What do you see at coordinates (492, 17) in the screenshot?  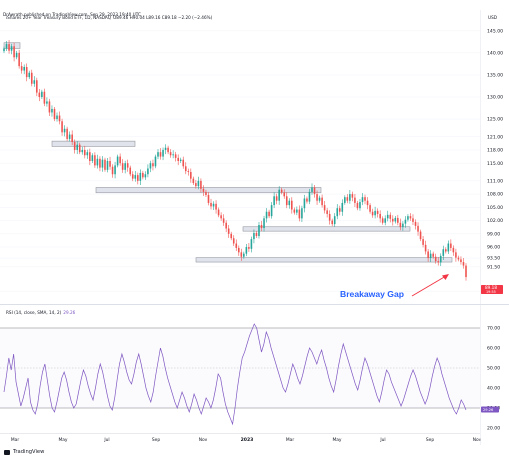 I see `currency-label: USD` at bounding box center [492, 17].